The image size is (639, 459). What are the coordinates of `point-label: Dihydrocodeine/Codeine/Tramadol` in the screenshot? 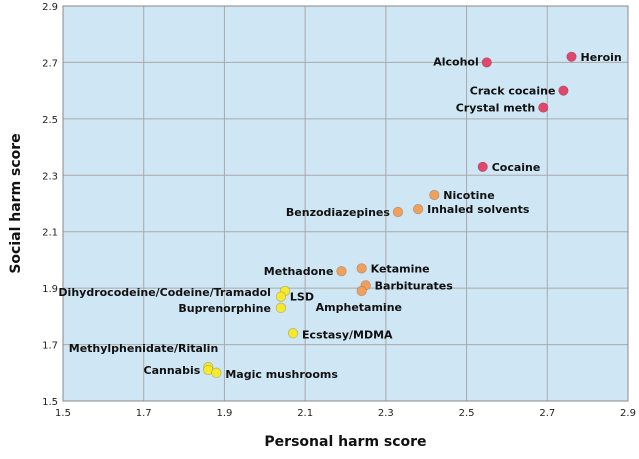 It's located at (164, 292).